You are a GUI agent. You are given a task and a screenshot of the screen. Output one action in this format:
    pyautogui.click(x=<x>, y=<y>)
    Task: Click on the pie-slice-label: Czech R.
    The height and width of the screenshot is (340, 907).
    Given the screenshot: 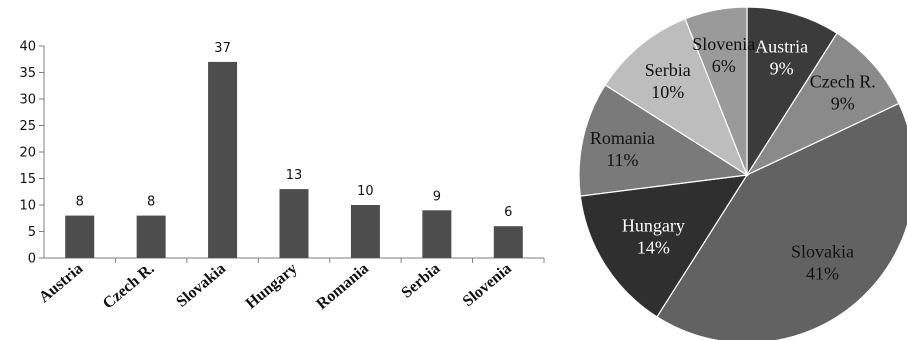 What is the action you would take?
    pyautogui.click(x=843, y=82)
    